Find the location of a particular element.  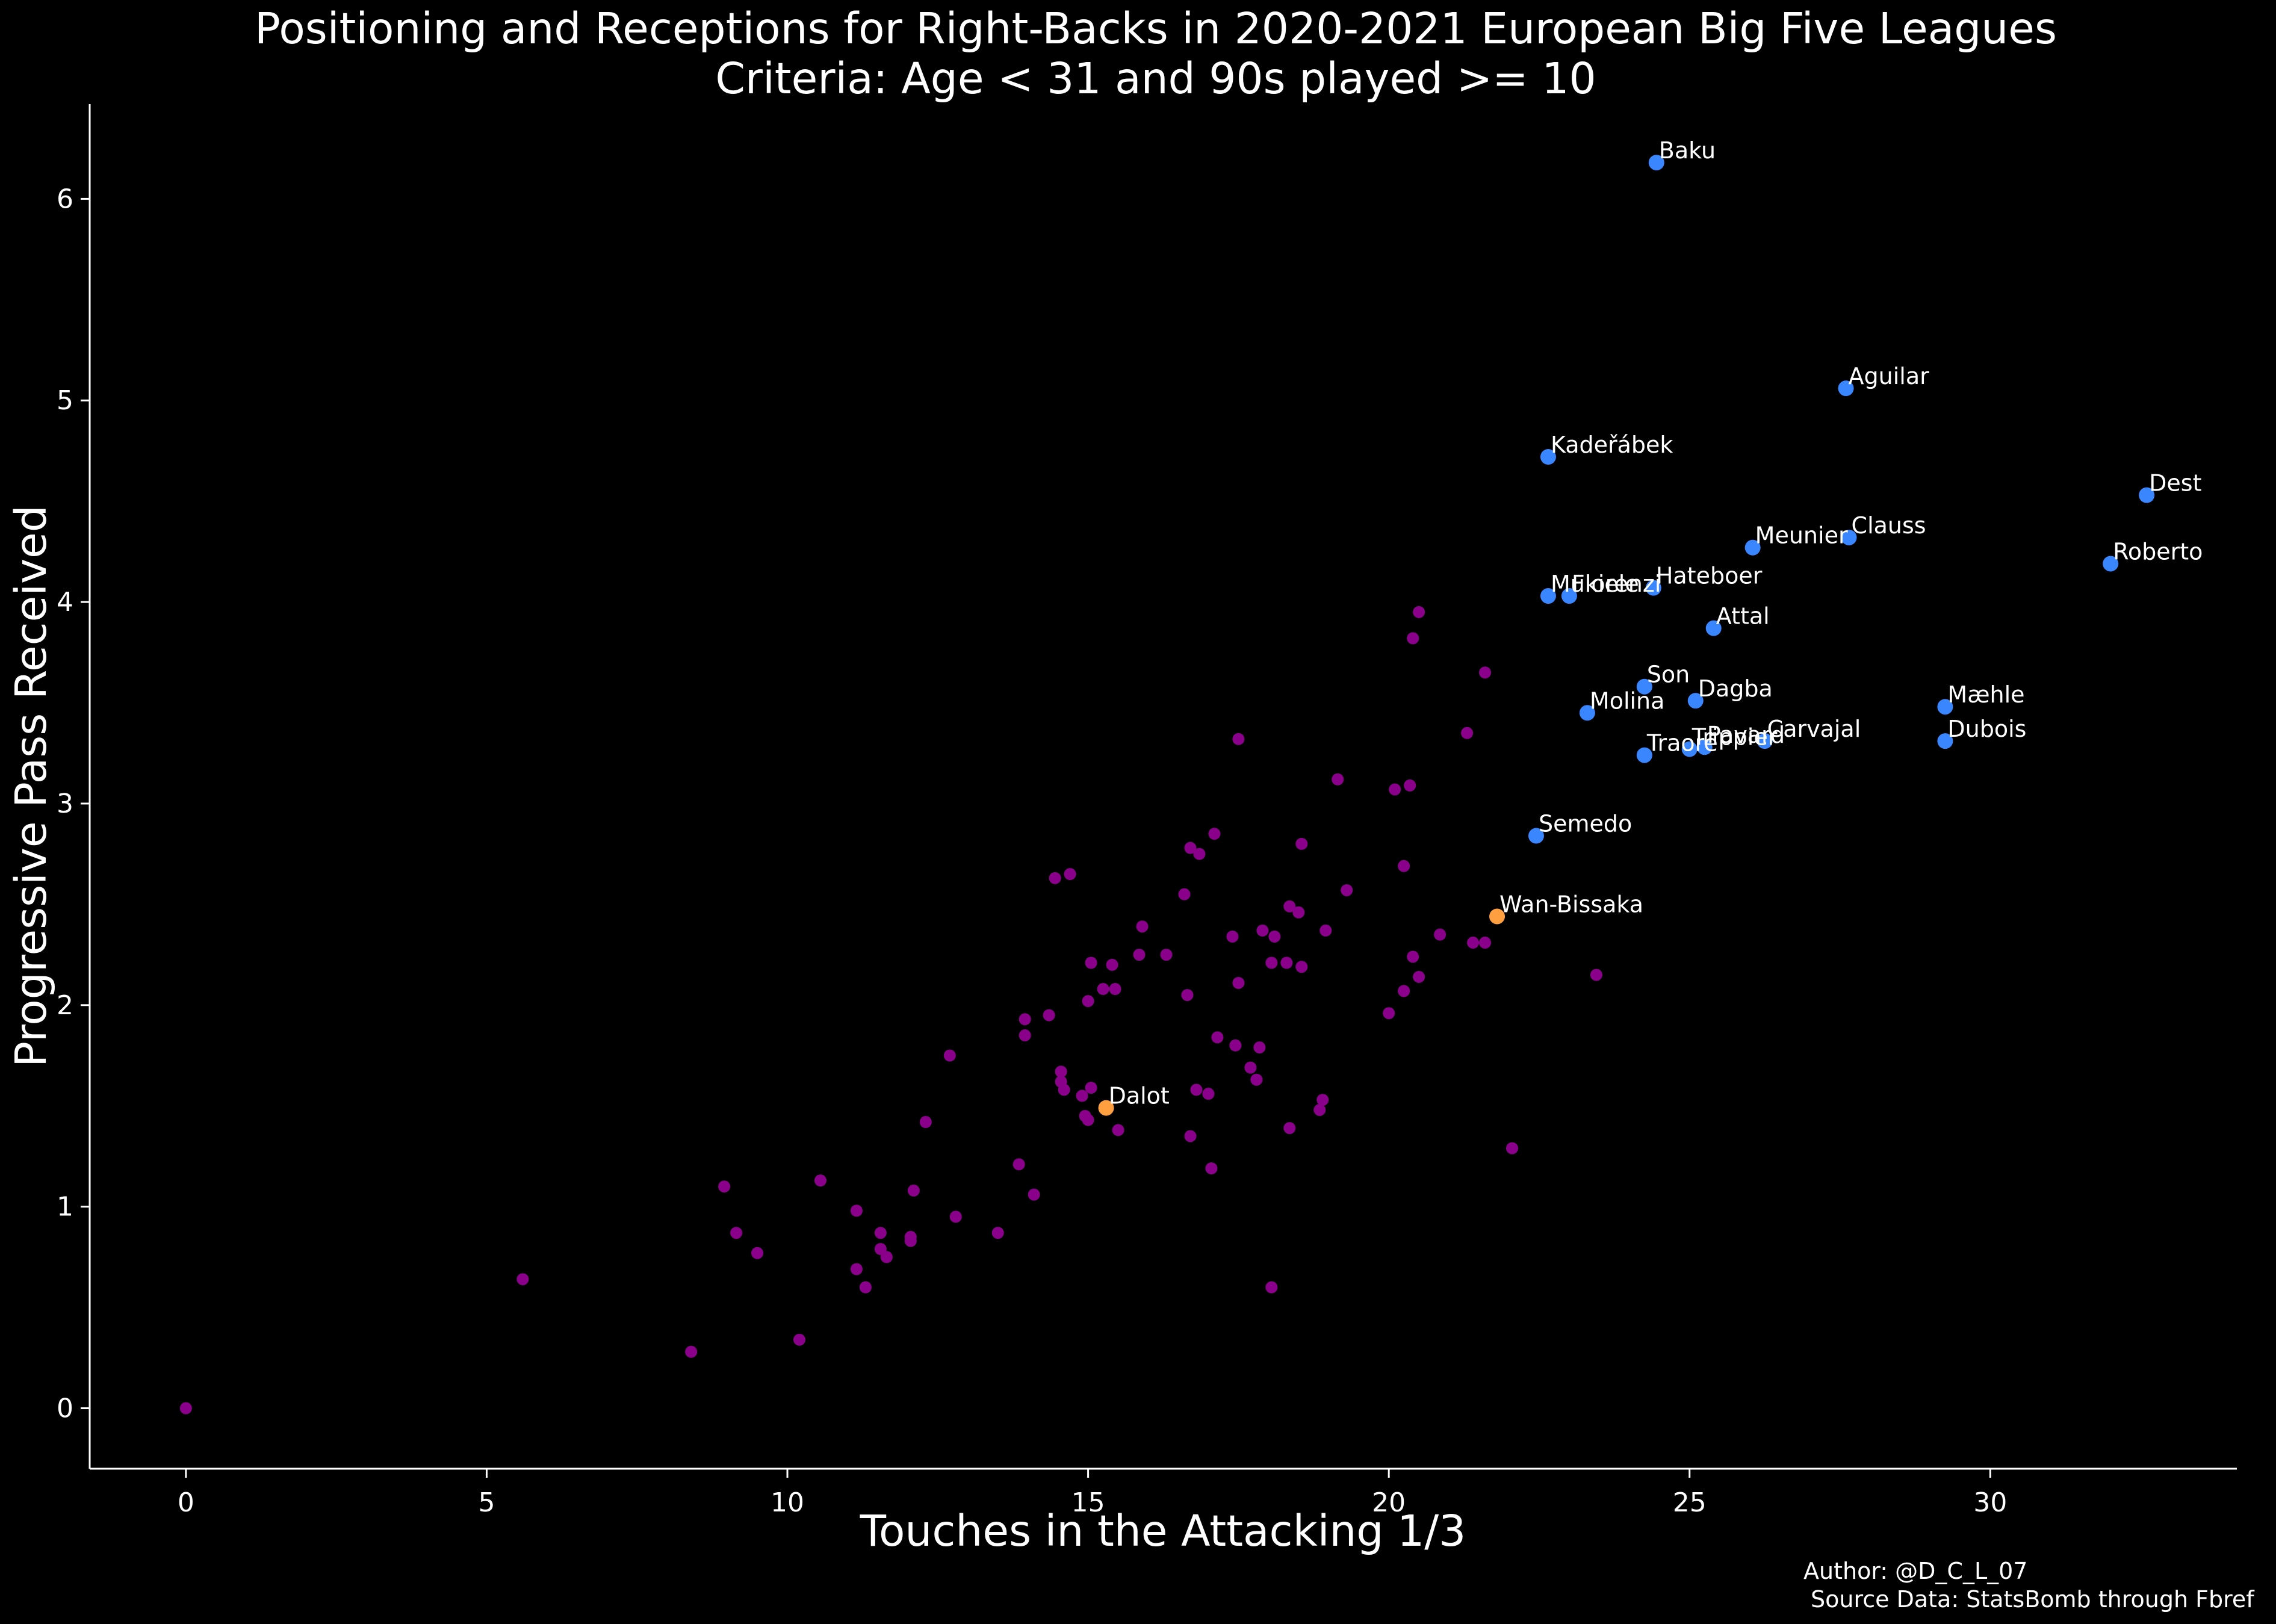

x-tick-label: 15 is located at coordinates (1088, 1502).